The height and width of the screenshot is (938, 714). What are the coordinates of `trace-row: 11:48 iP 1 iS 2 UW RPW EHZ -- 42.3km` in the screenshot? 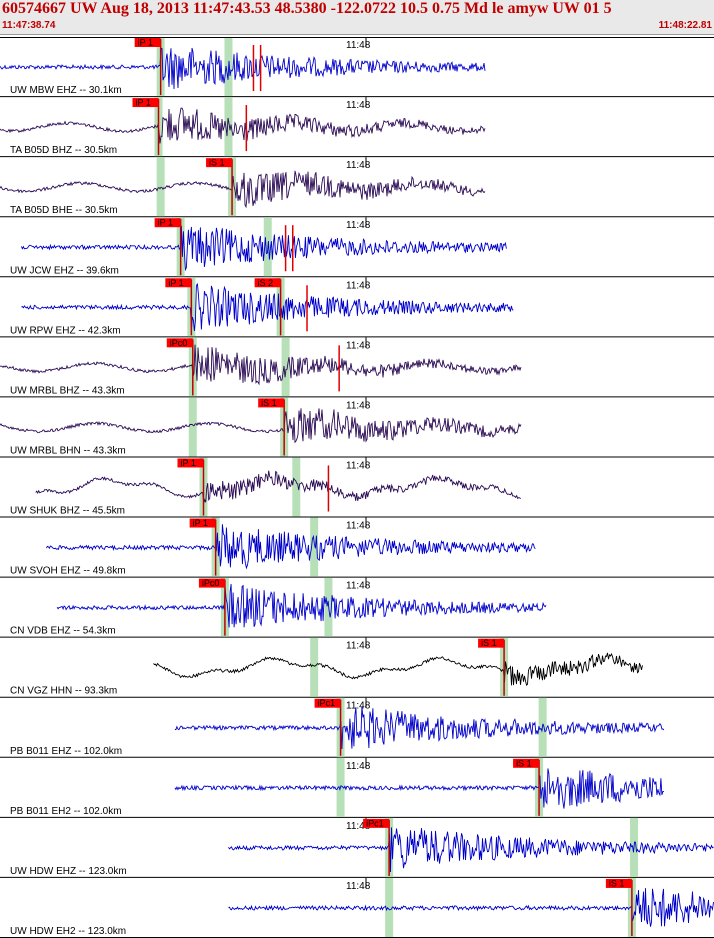 It's located at (357, 307).